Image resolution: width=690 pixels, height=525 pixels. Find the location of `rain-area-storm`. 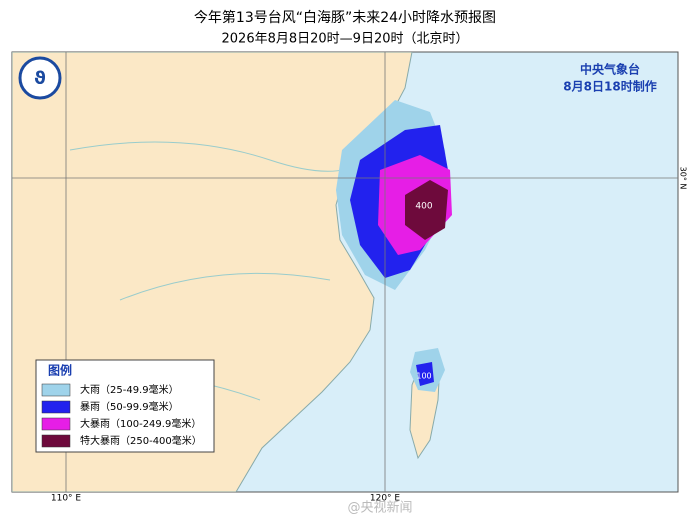

rain-area-storm is located at coordinates (425, 374).